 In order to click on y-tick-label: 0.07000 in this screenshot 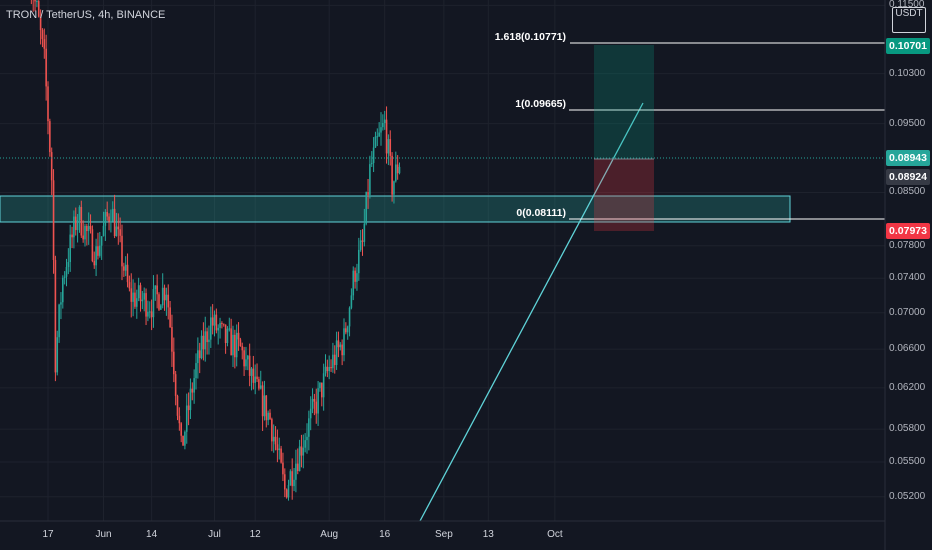, I will do `click(907, 312)`.